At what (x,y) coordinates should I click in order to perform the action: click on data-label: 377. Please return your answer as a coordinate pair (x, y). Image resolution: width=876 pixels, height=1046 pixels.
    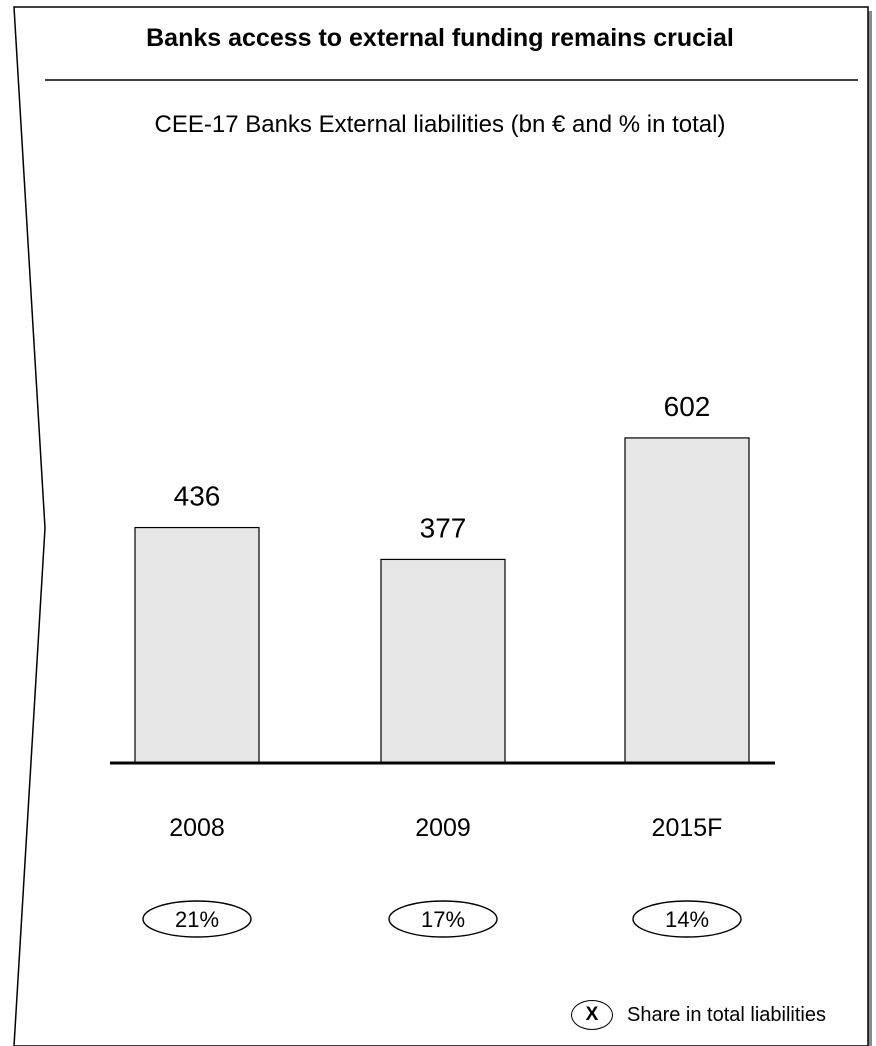
    Looking at the image, I should click on (443, 527).